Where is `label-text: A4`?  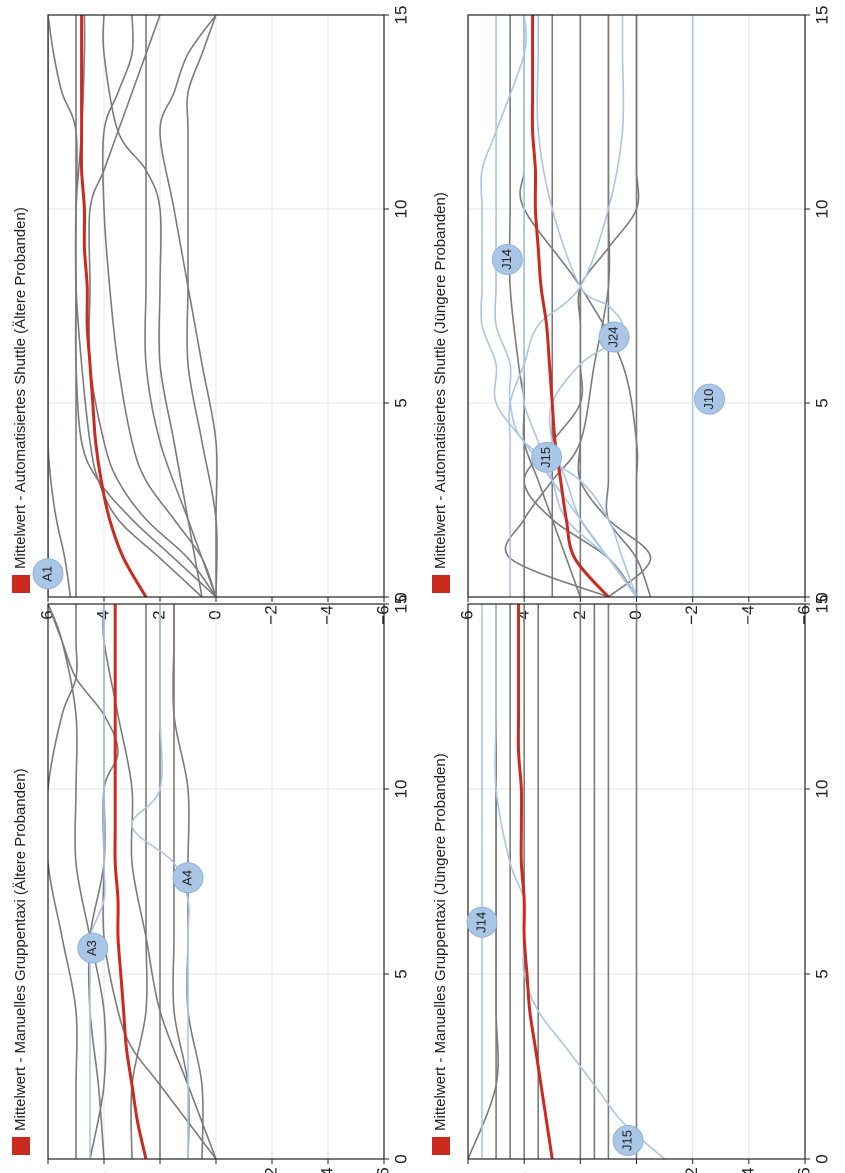 label-text: A4 is located at coordinates (186, 878).